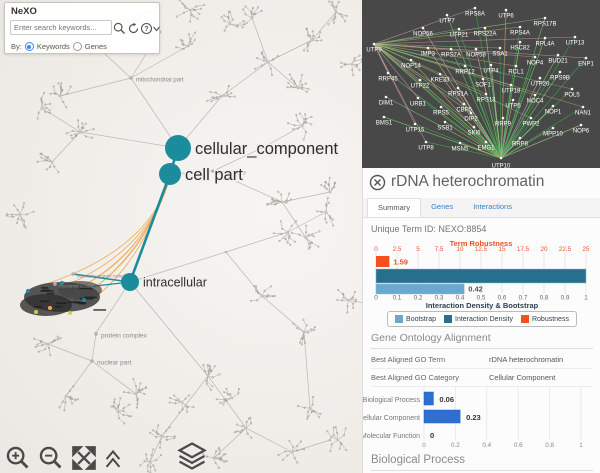  I want to click on term-node-cellular-component, so click(178, 148).